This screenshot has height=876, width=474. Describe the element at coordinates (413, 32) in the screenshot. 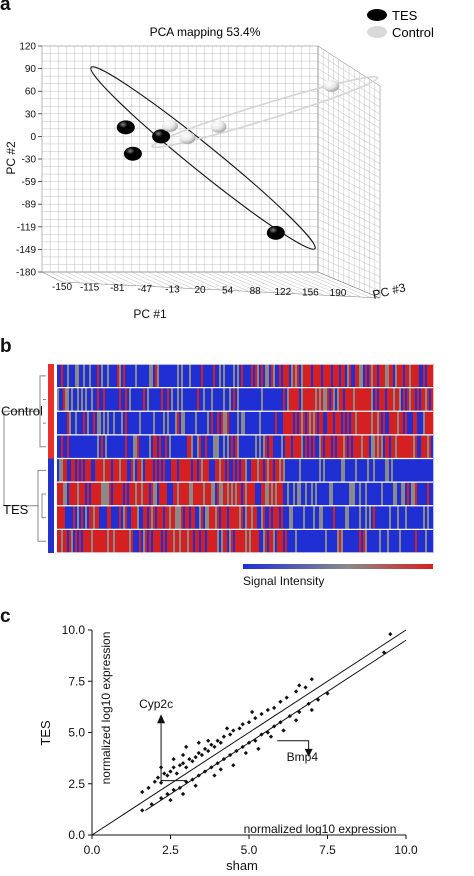

I see `legend-label: Control` at that location.